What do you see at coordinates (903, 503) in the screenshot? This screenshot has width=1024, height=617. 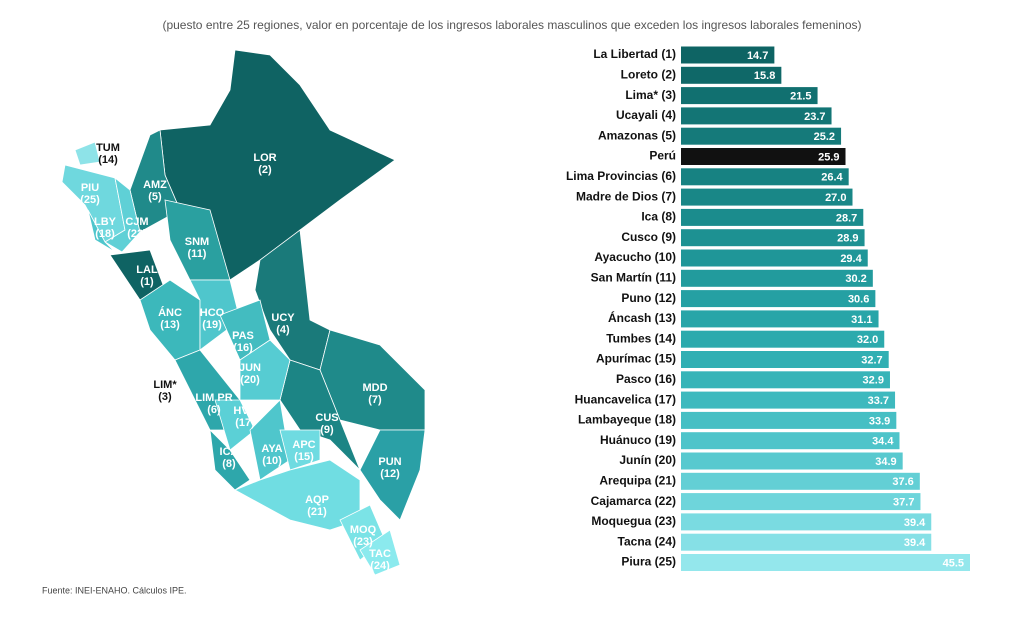 I see `value-label: 37.7` at bounding box center [903, 503].